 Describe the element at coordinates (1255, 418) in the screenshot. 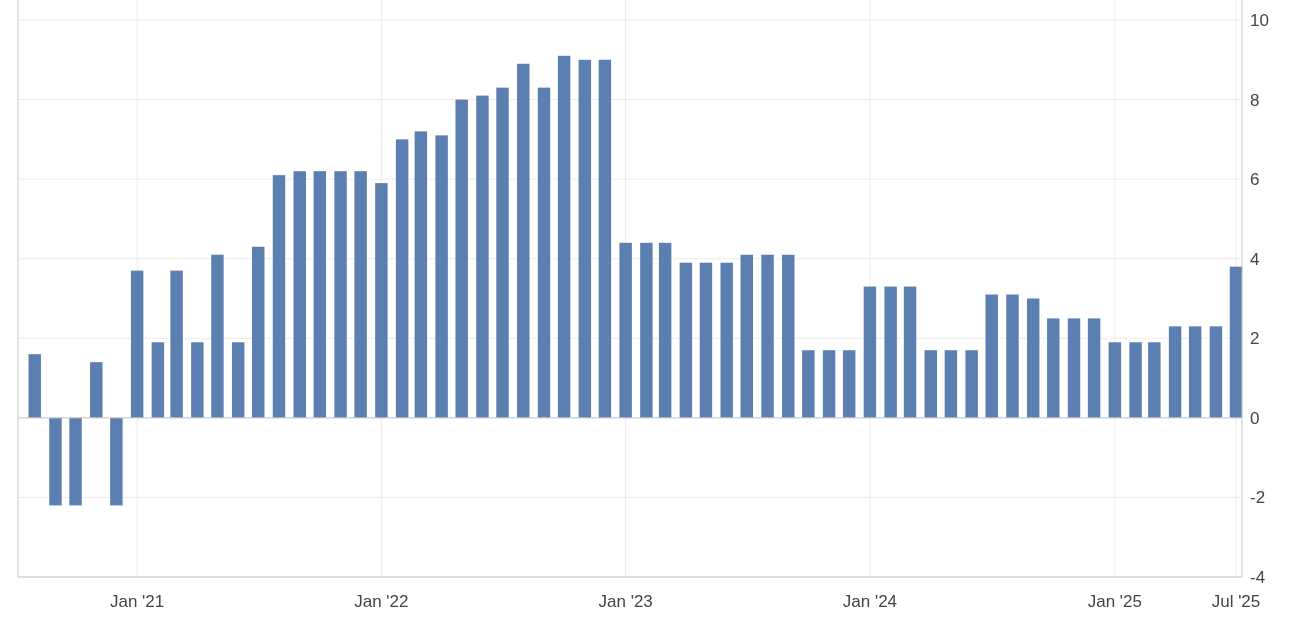

I see `y-tick-label: 0` at that location.